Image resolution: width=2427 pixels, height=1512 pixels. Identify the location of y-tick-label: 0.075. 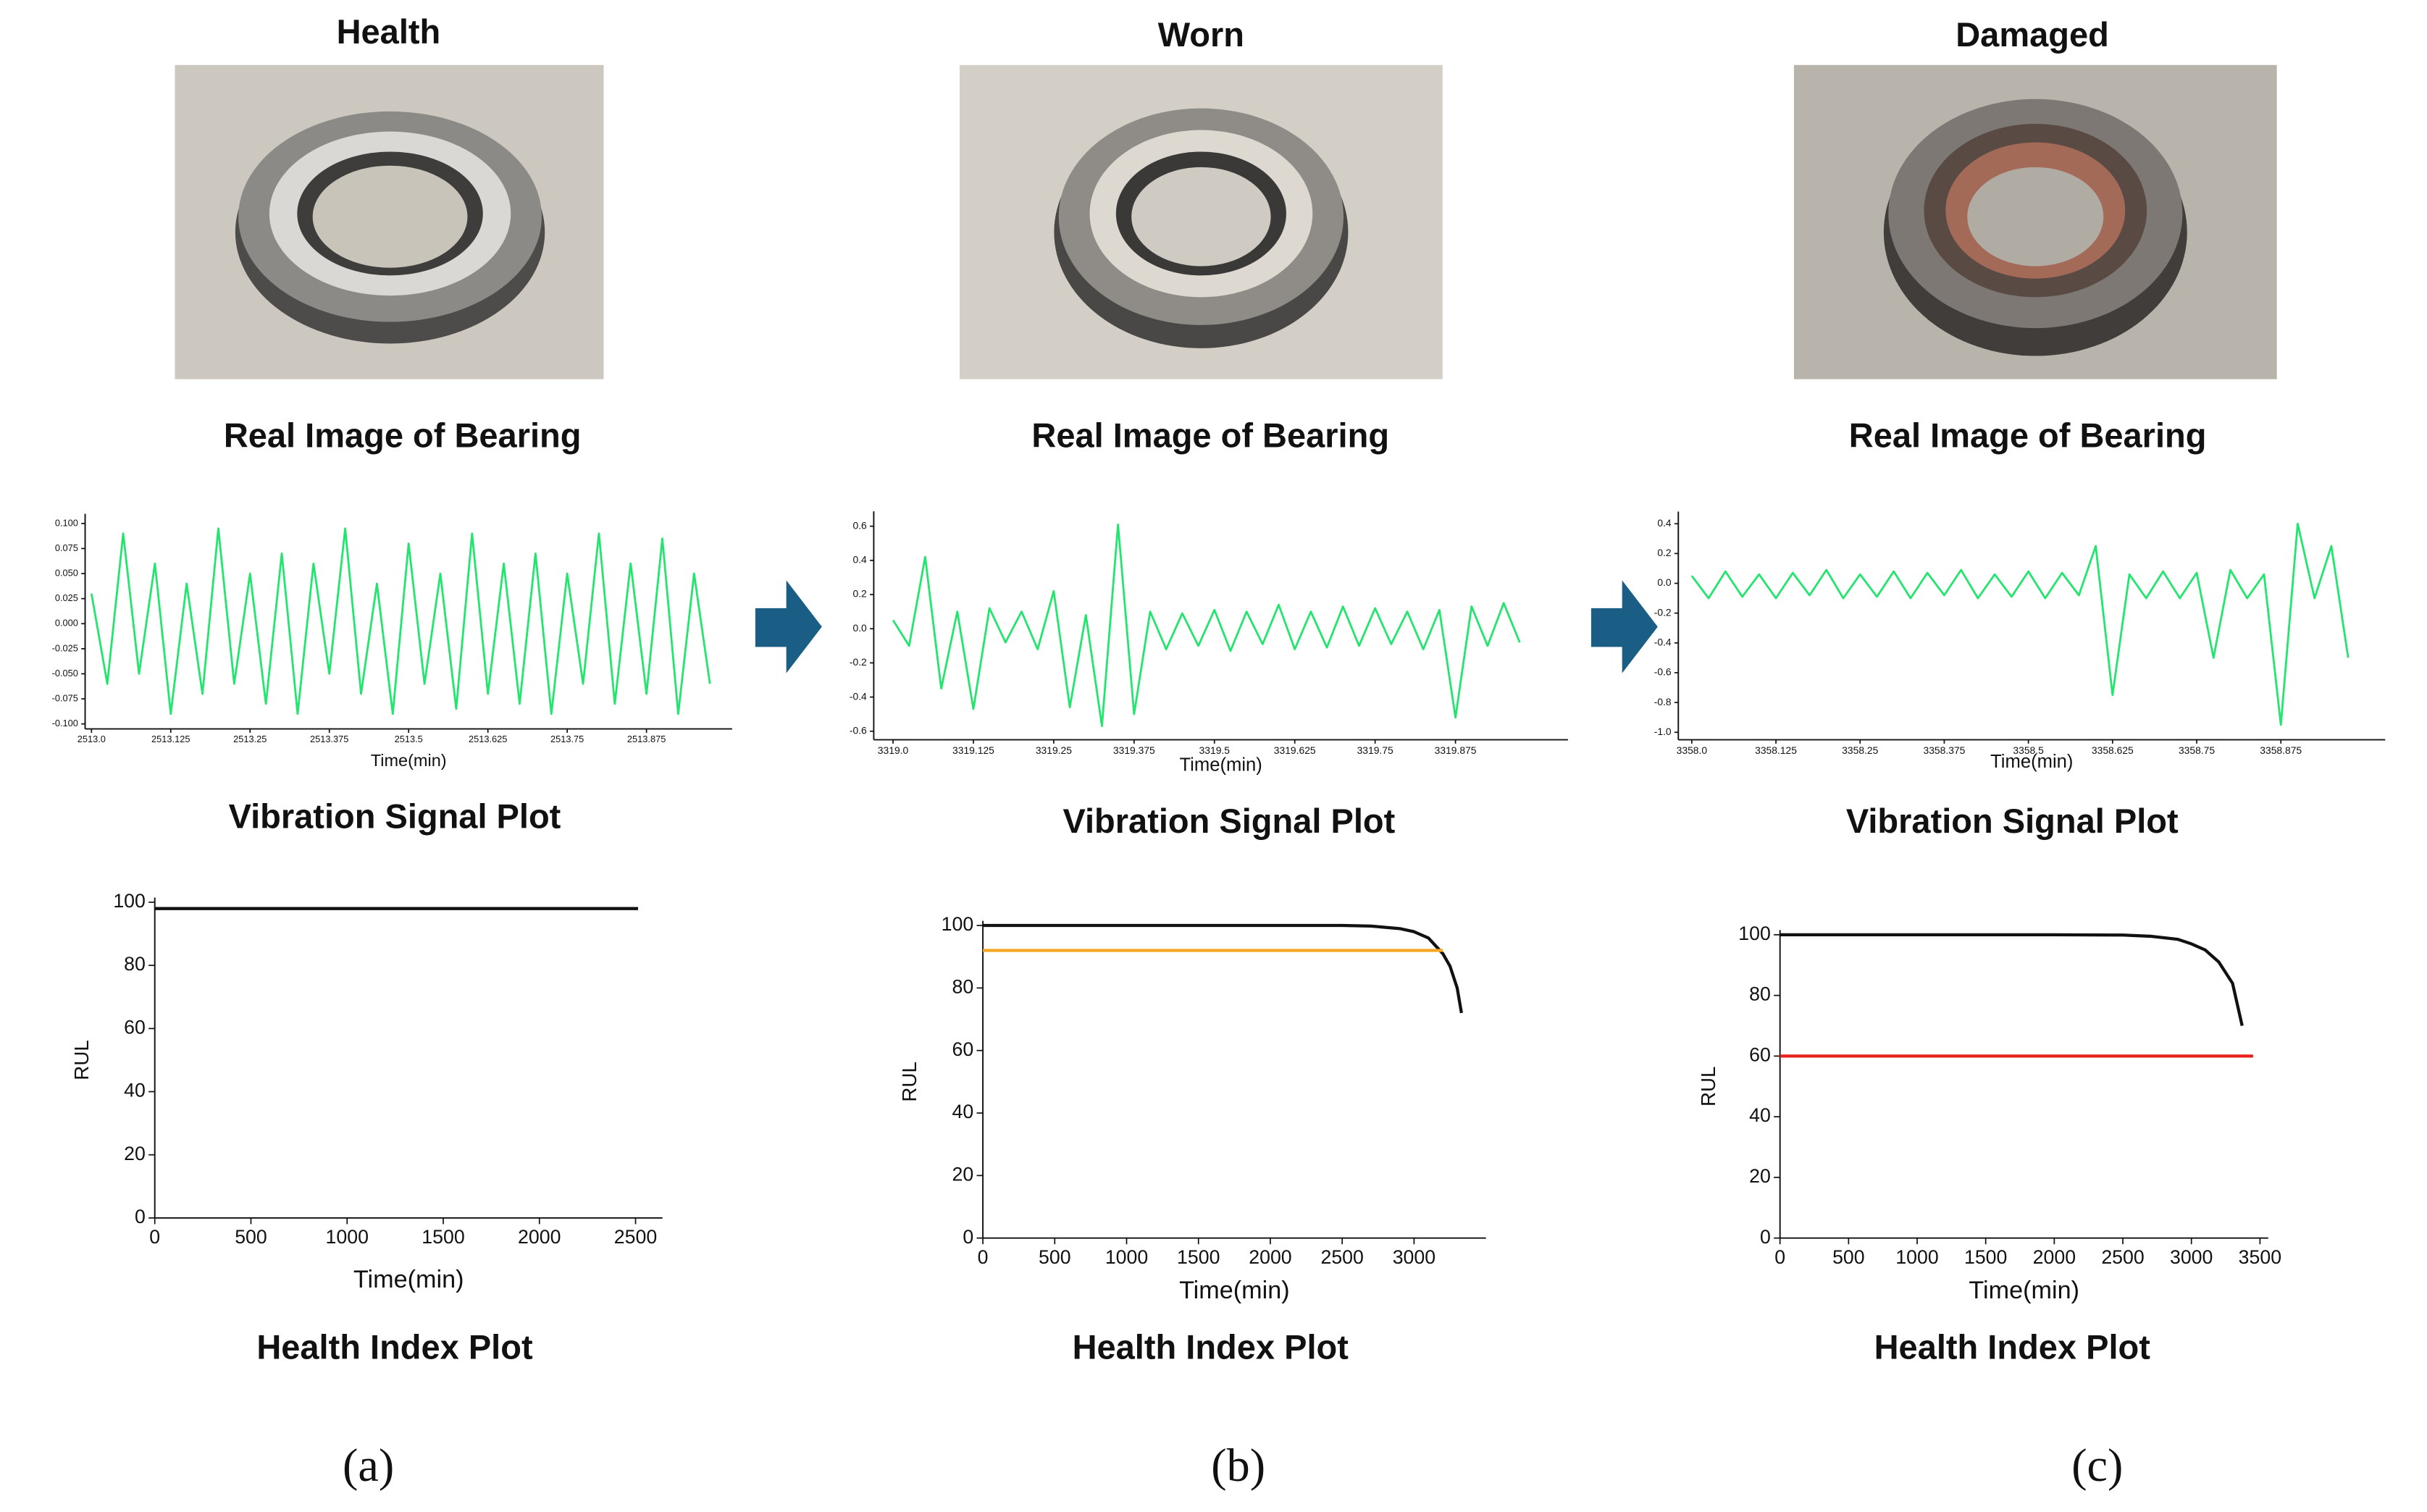
(66, 547).